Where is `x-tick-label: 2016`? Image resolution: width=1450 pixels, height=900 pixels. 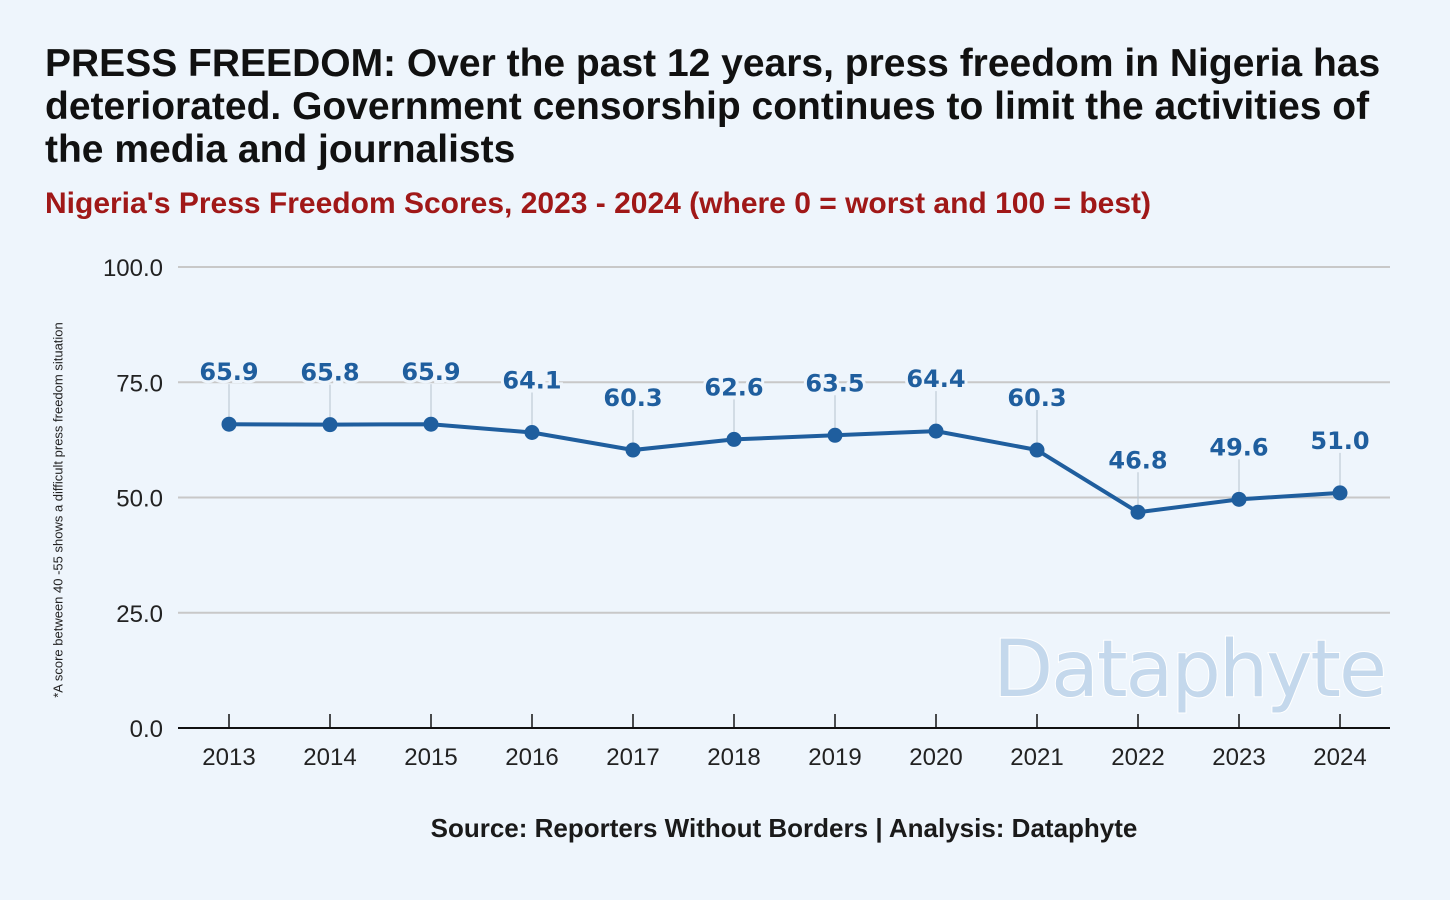 x-tick-label: 2016 is located at coordinates (531, 757).